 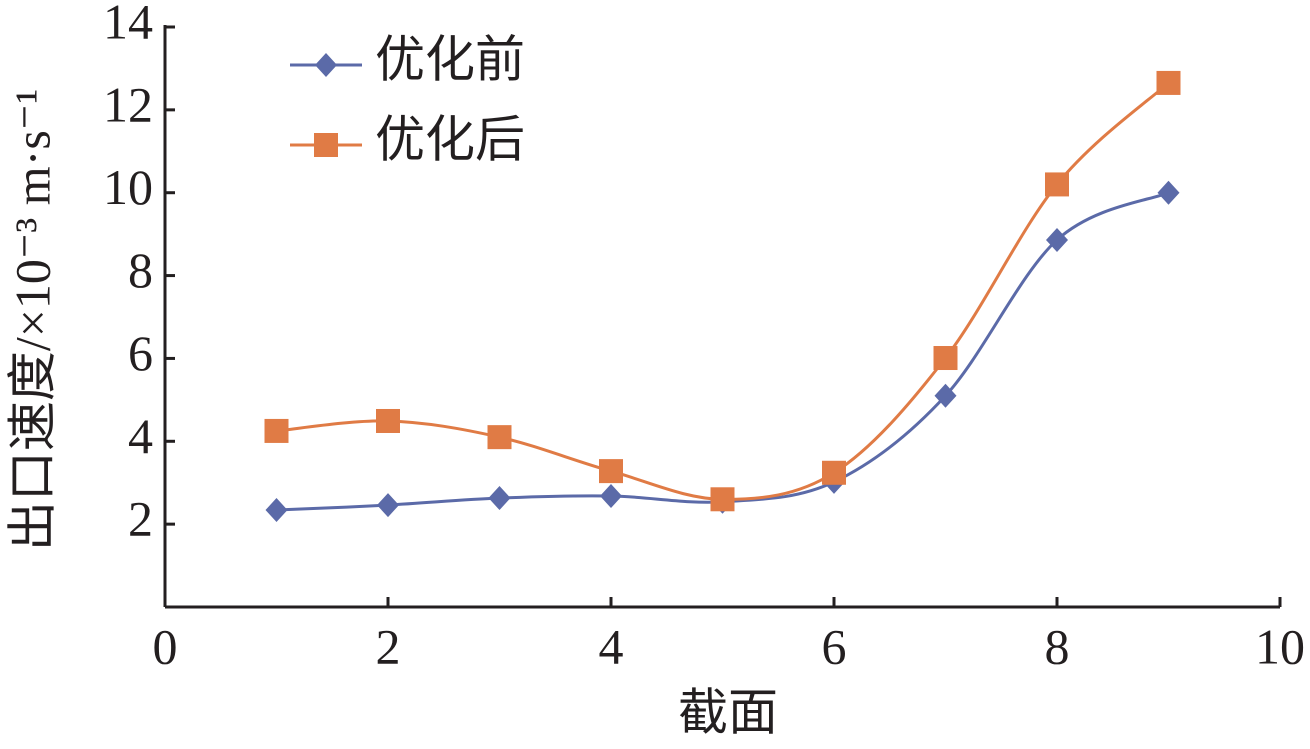 I want to click on x-tick-label: 0, so click(x=165, y=646).